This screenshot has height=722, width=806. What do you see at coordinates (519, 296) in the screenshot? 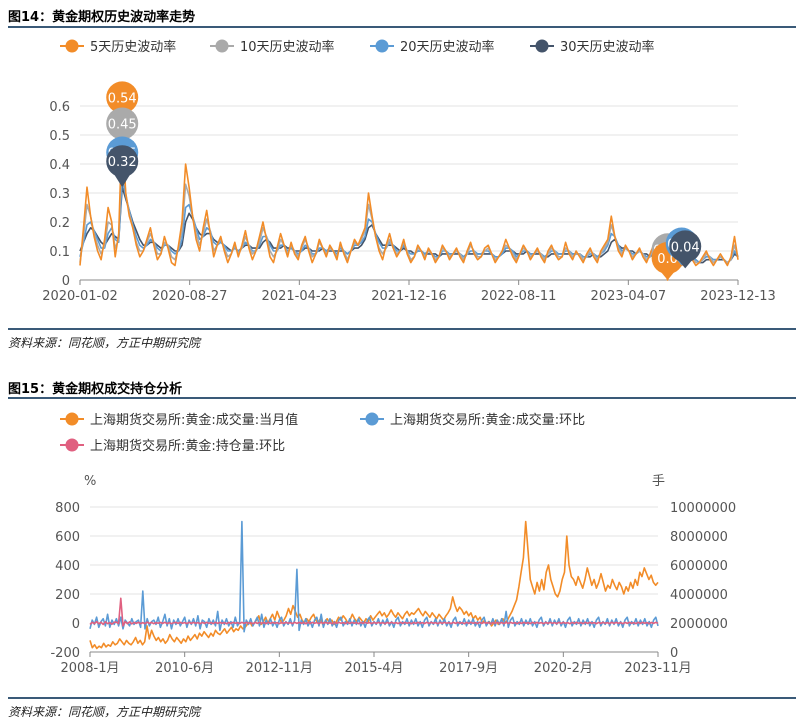
I see `x-tick-label: 2022-08-11` at bounding box center [519, 296].